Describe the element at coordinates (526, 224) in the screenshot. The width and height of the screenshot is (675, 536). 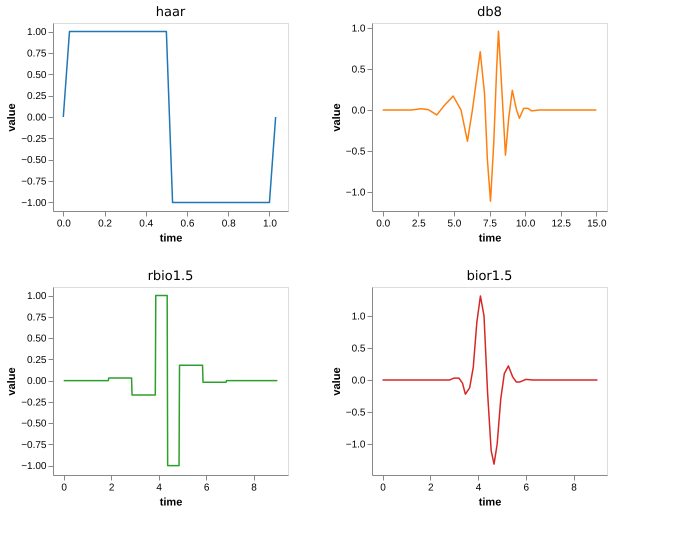
I see `x-tick-label: 10.0` at that location.